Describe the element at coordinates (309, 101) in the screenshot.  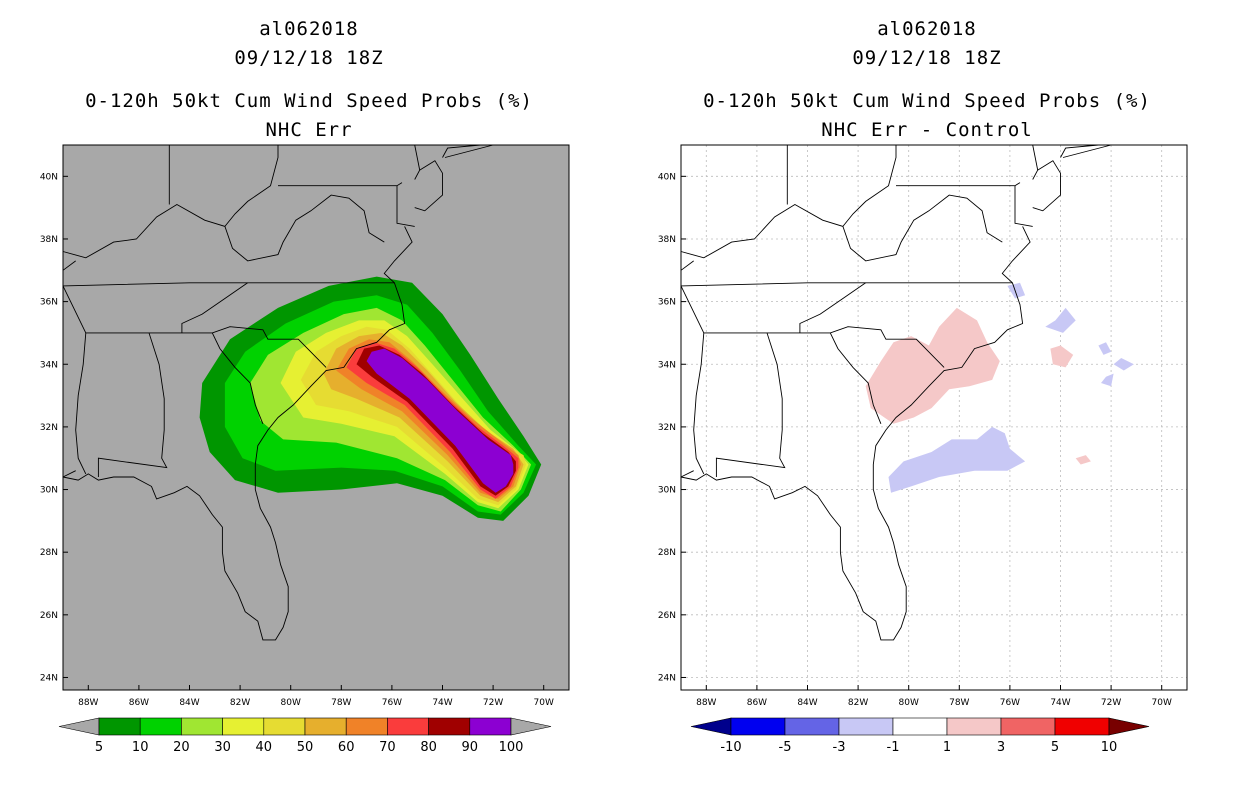
I see `left-title-product: 0-120h 50kt Cum Wind Speed Probs (%)` at that location.